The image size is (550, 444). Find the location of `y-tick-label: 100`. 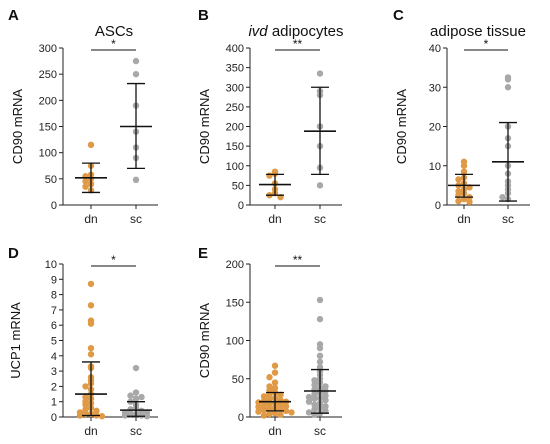

y-tick-label: 100 is located at coordinates (235, 342).